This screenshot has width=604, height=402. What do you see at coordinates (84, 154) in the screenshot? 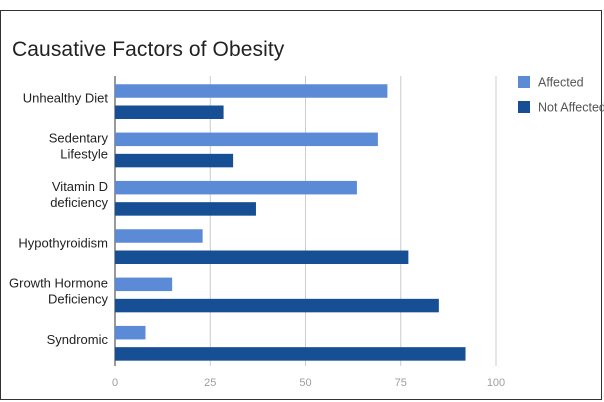
I see `category-label: Lifestyle` at bounding box center [84, 154].